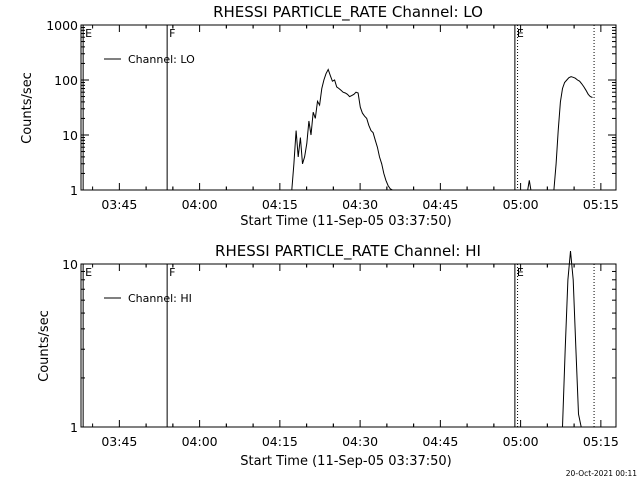 This screenshot has width=640, height=480. What do you see at coordinates (62, 25) in the screenshot?
I see `y-tick-label: 1000` at bounding box center [62, 25].